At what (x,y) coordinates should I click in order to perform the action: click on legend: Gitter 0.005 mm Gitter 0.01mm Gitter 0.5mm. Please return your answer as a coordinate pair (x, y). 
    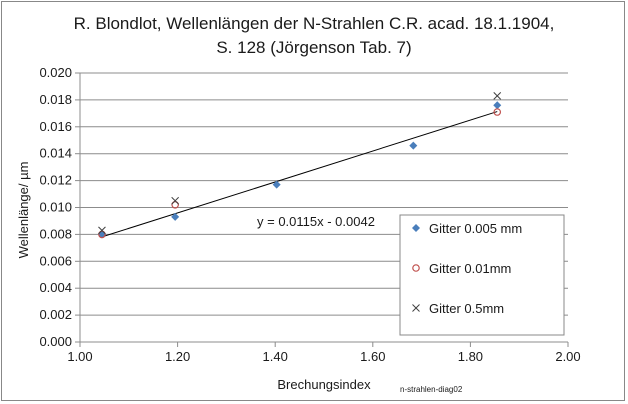
    Looking at the image, I should click on (482, 275).